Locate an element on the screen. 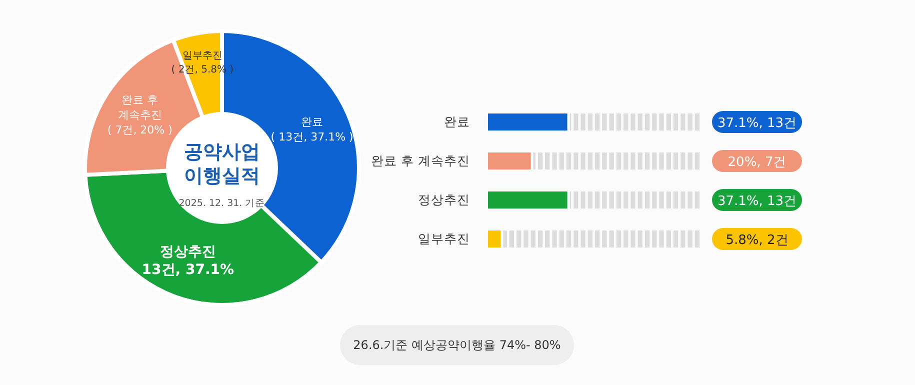 The height and width of the screenshot is (385, 915). data-label: ( 7건, 20% ) is located at coordinates (139, 129).